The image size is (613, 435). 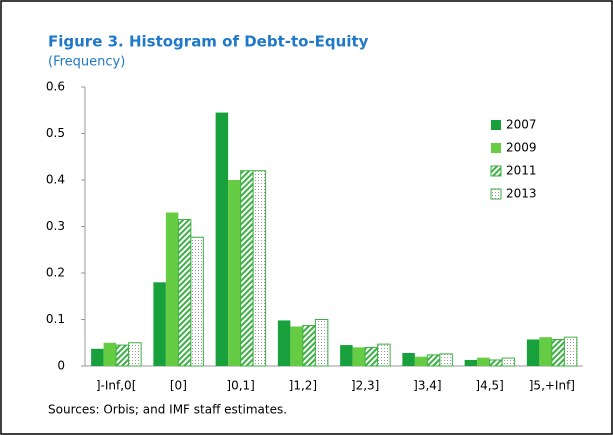 What do you see at coordinates (521, 148) in the screenshot?
I see `legend-label: 2009` at bounding box center [521, 148].